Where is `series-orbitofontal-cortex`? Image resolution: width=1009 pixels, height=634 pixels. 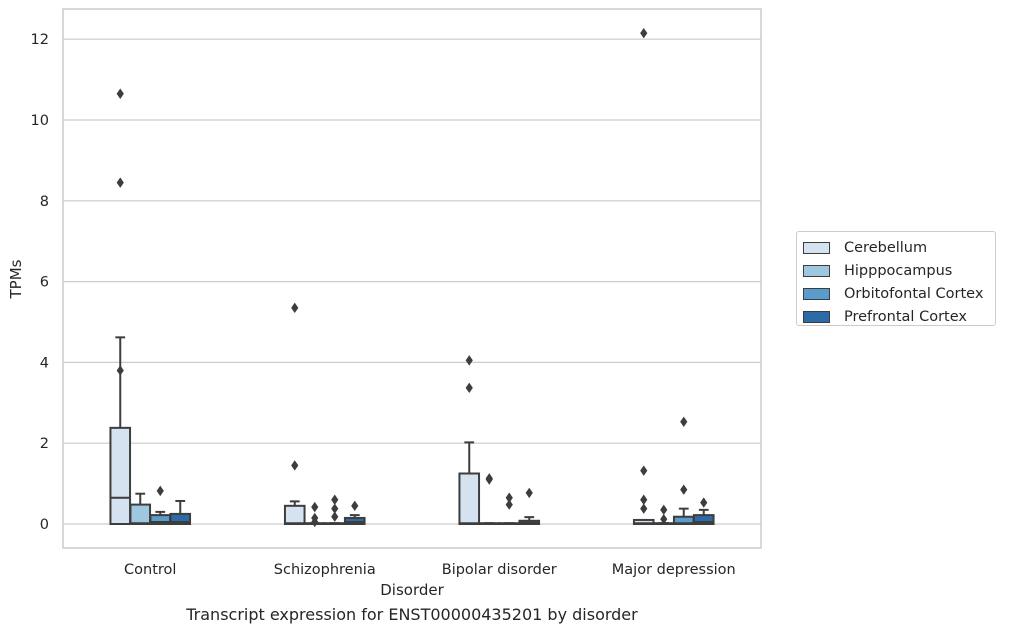 series-orbitofontal-cortex is located at coordinates (422, 471).